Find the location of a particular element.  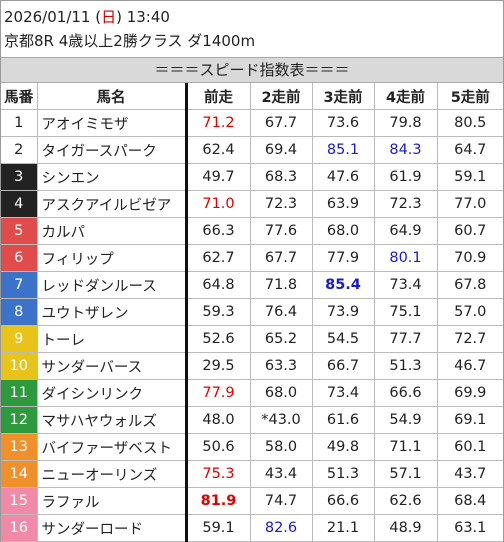

col-header-name: 馬名 is located at coordinates (111, 96).